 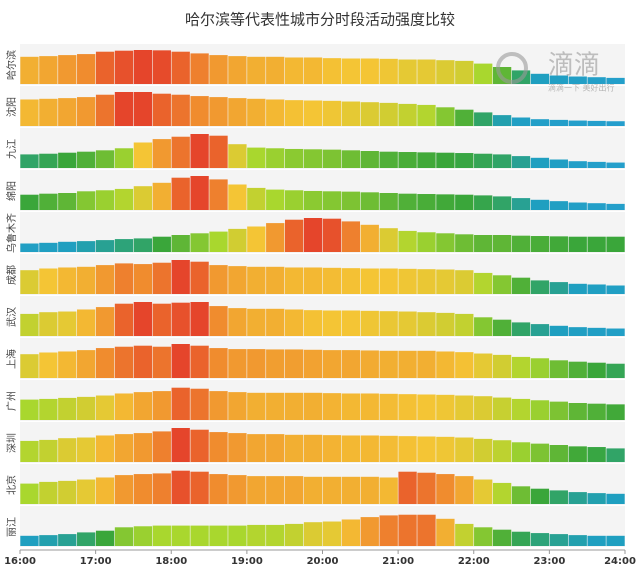 What do you see at coordinates (20, 561) in the screenshot?
I see `x-tick-label: 16:00` at bounding box center [20, 561].